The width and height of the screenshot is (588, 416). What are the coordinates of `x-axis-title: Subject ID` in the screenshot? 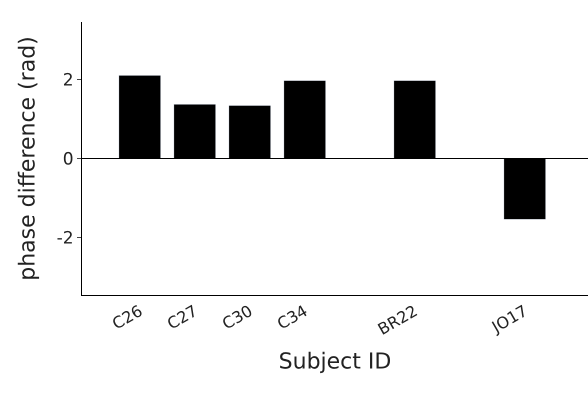 It's located at (335, 362).